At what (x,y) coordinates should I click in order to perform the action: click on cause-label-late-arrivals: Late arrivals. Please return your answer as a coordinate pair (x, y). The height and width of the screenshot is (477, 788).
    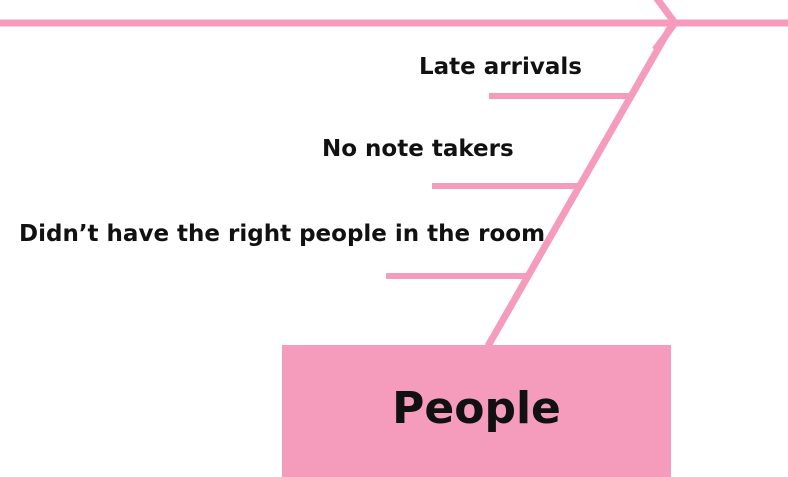
    Looking at the image, I should click on (500, 67).